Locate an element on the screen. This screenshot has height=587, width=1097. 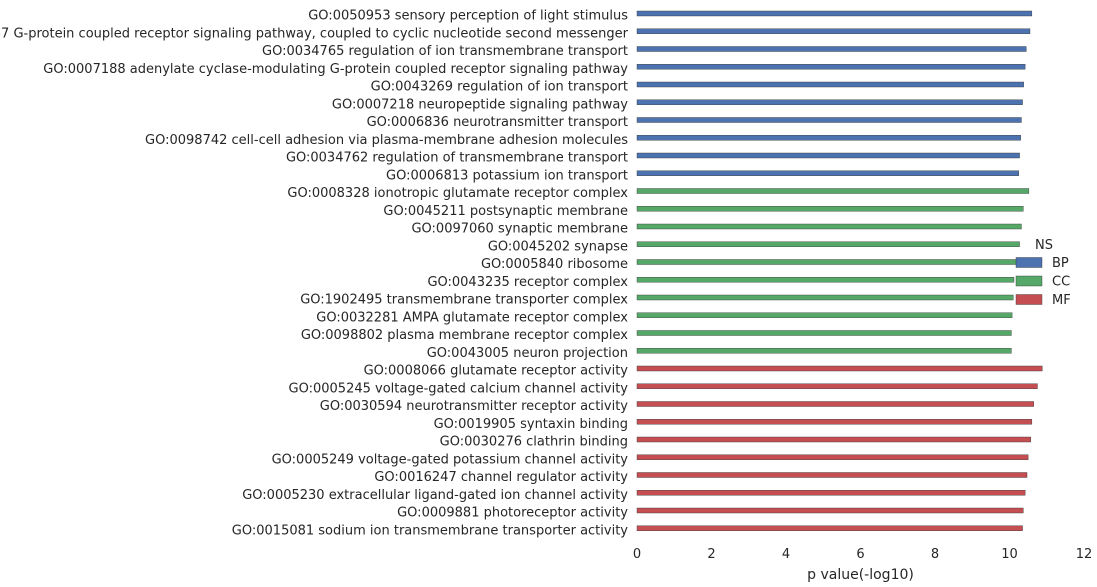
x-axis: 0 2 4 6 8 10 12 is located at coordinates (862, 554).